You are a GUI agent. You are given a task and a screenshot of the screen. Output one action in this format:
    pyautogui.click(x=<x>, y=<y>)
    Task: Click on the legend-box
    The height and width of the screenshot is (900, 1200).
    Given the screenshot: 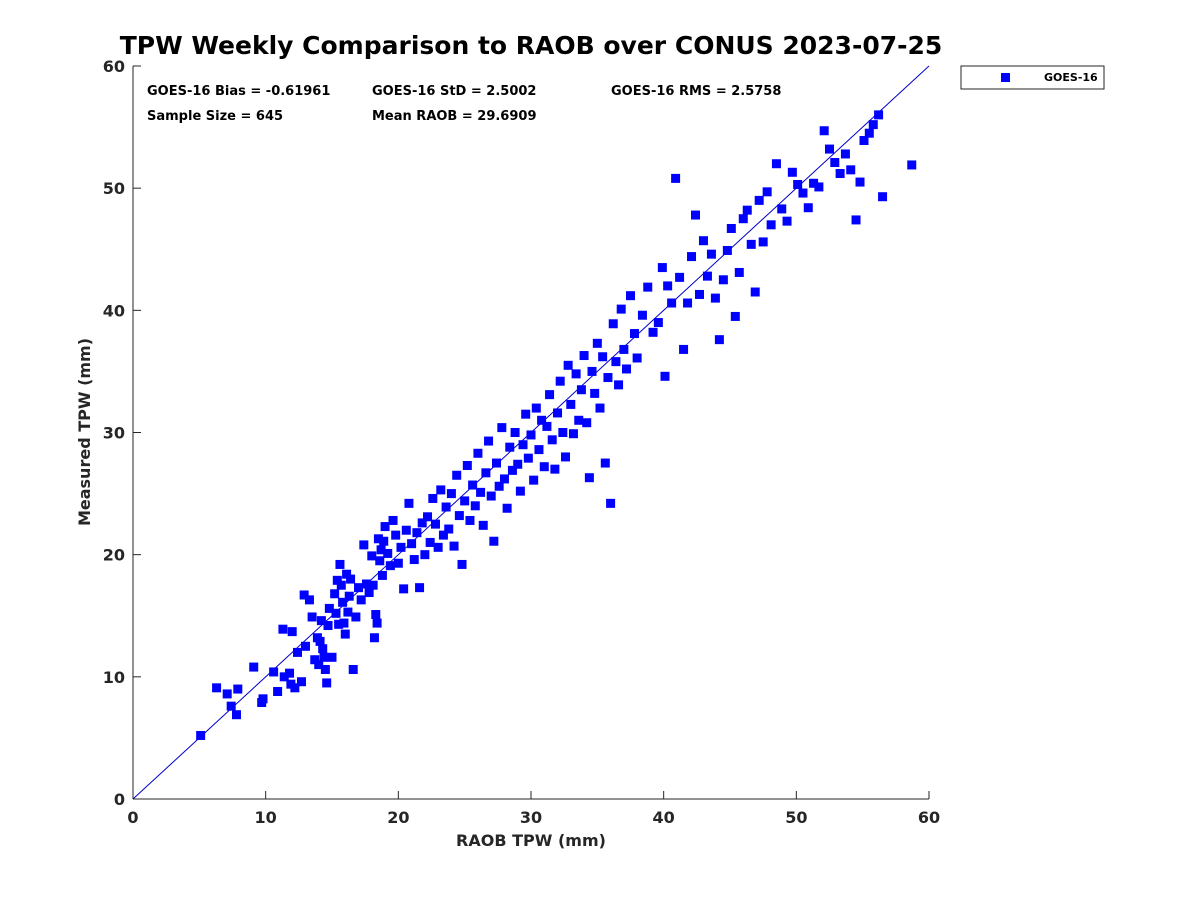 What is the action you would take?
    pyautogui.click(x=1032, y=77)
    